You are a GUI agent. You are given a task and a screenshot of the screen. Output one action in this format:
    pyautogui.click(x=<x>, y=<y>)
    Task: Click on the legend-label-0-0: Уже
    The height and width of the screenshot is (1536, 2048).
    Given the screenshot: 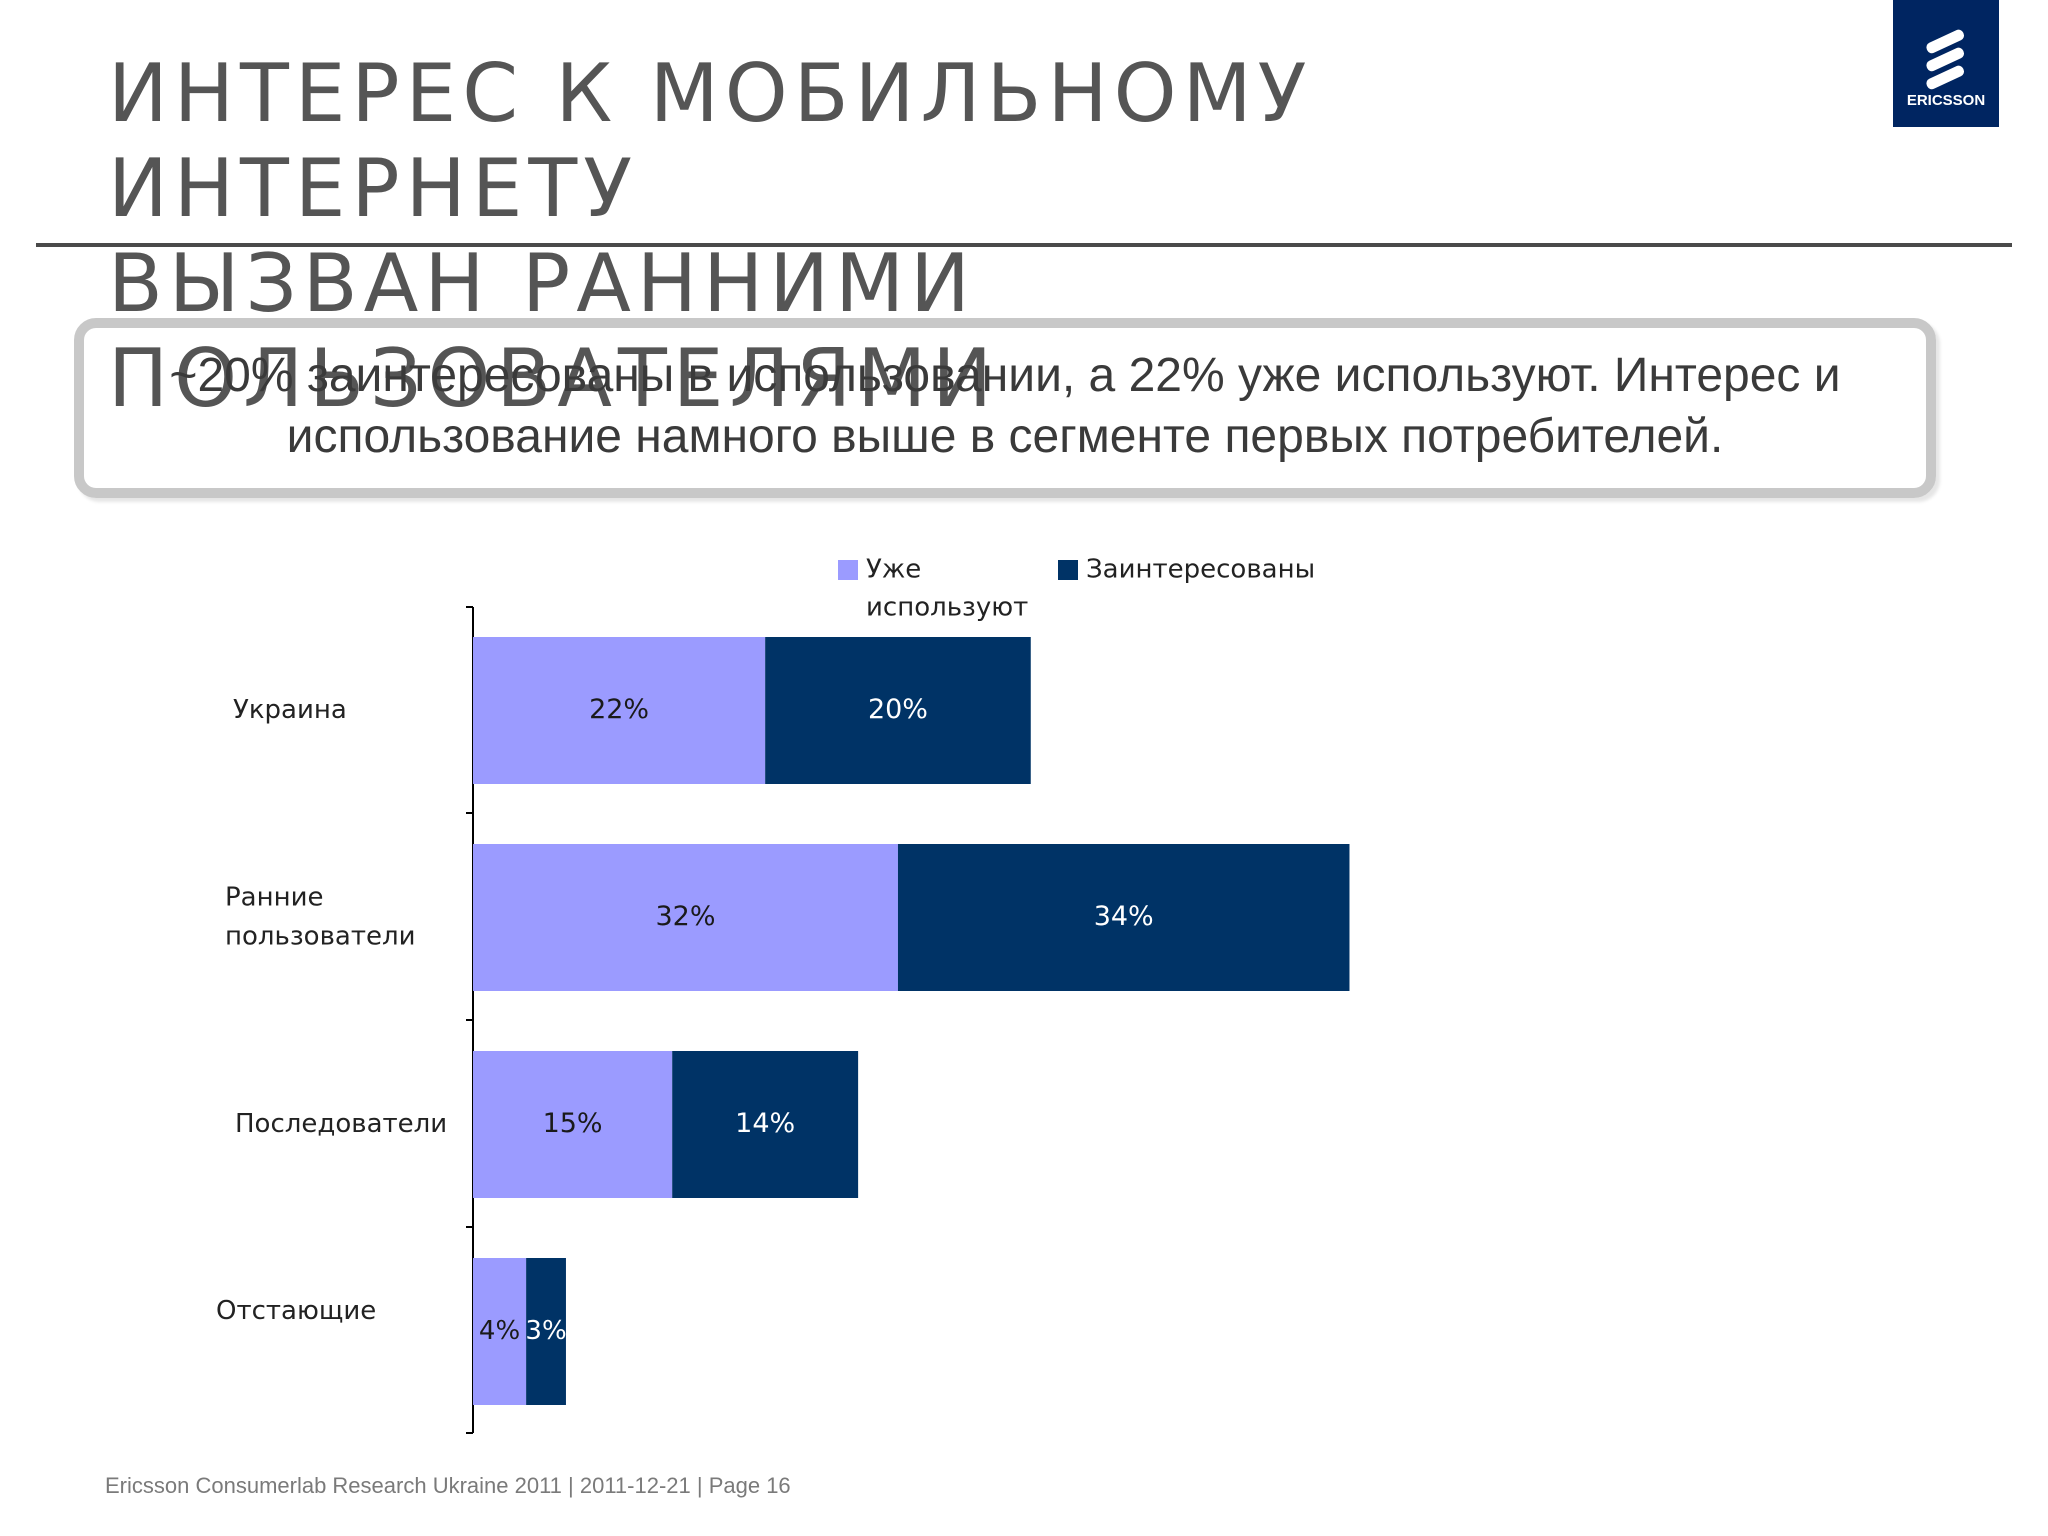 What is the action you would take?
    pyautogui.click(x=893, y=570)
    